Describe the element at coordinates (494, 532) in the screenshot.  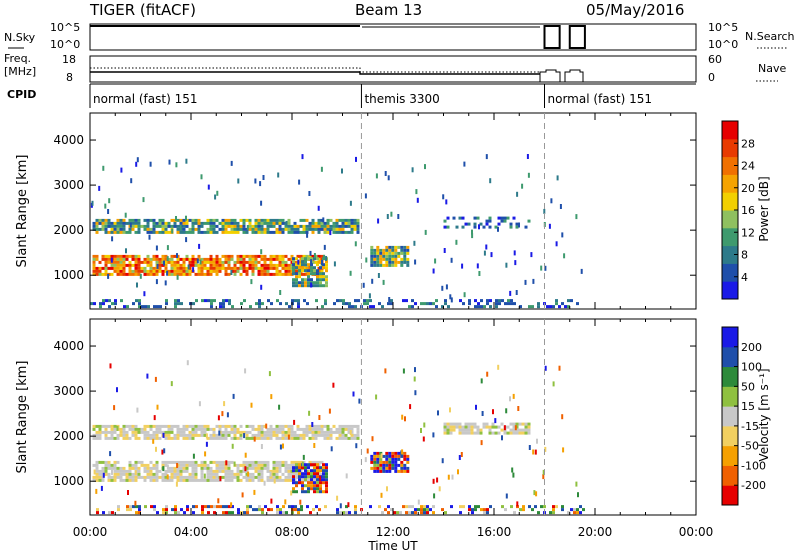
I see `x-tick-label-4: 16:00` at that location.